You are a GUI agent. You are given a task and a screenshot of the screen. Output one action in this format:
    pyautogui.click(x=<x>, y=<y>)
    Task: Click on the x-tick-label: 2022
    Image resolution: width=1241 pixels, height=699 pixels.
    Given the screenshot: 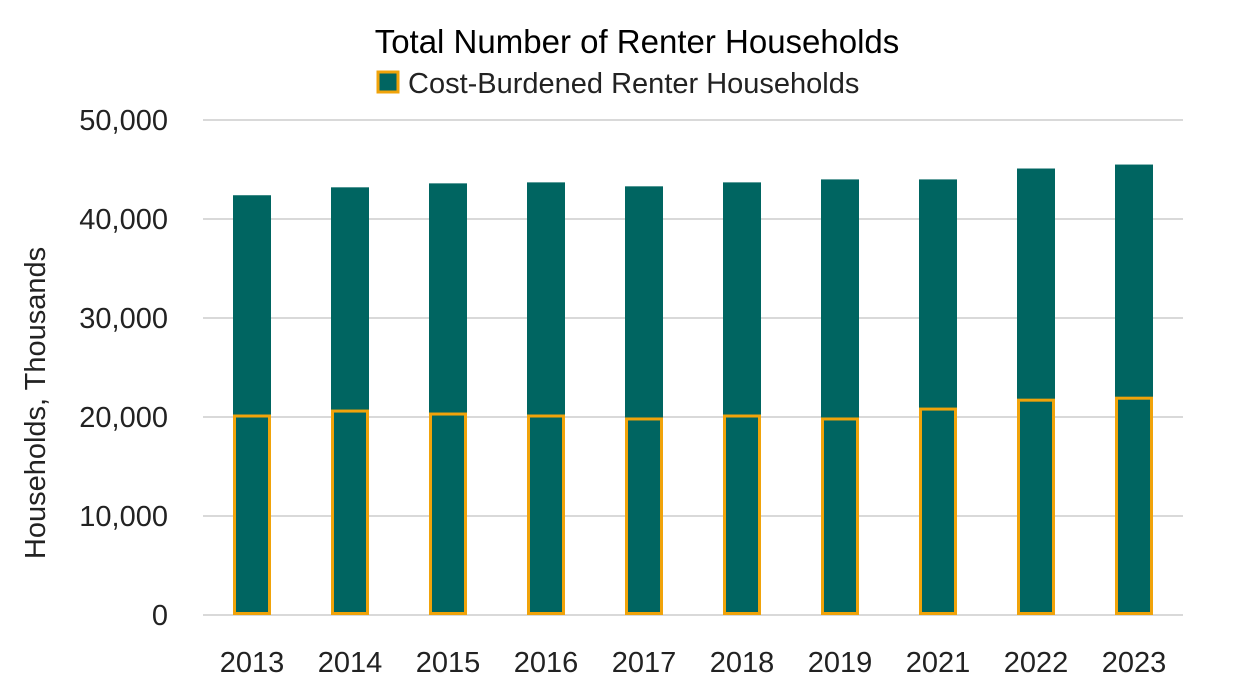 What is the action you would take?
    pyautogui.click(x=1036, y=663)
    